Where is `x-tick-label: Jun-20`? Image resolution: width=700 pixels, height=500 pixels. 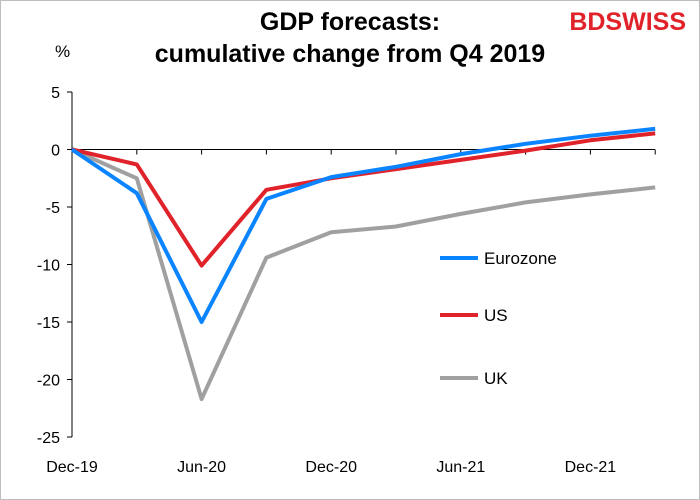 x-tick-label: Jun-20 is located at coordinates (201, 467).